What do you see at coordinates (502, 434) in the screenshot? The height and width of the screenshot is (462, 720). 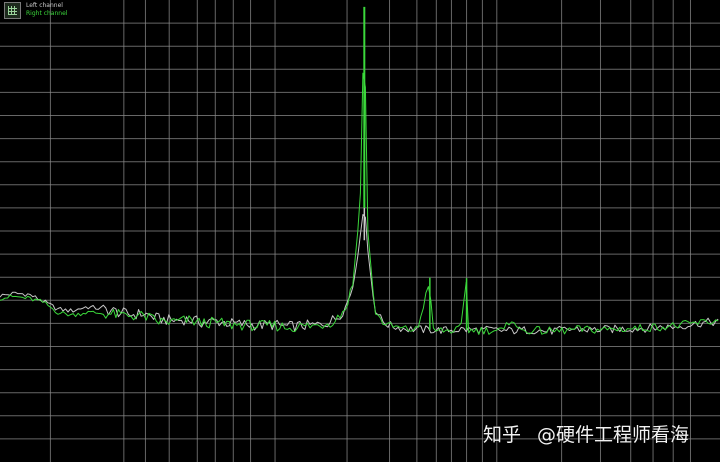 I see `watermark-brand: 知乎` at bounding box center [502, 434].